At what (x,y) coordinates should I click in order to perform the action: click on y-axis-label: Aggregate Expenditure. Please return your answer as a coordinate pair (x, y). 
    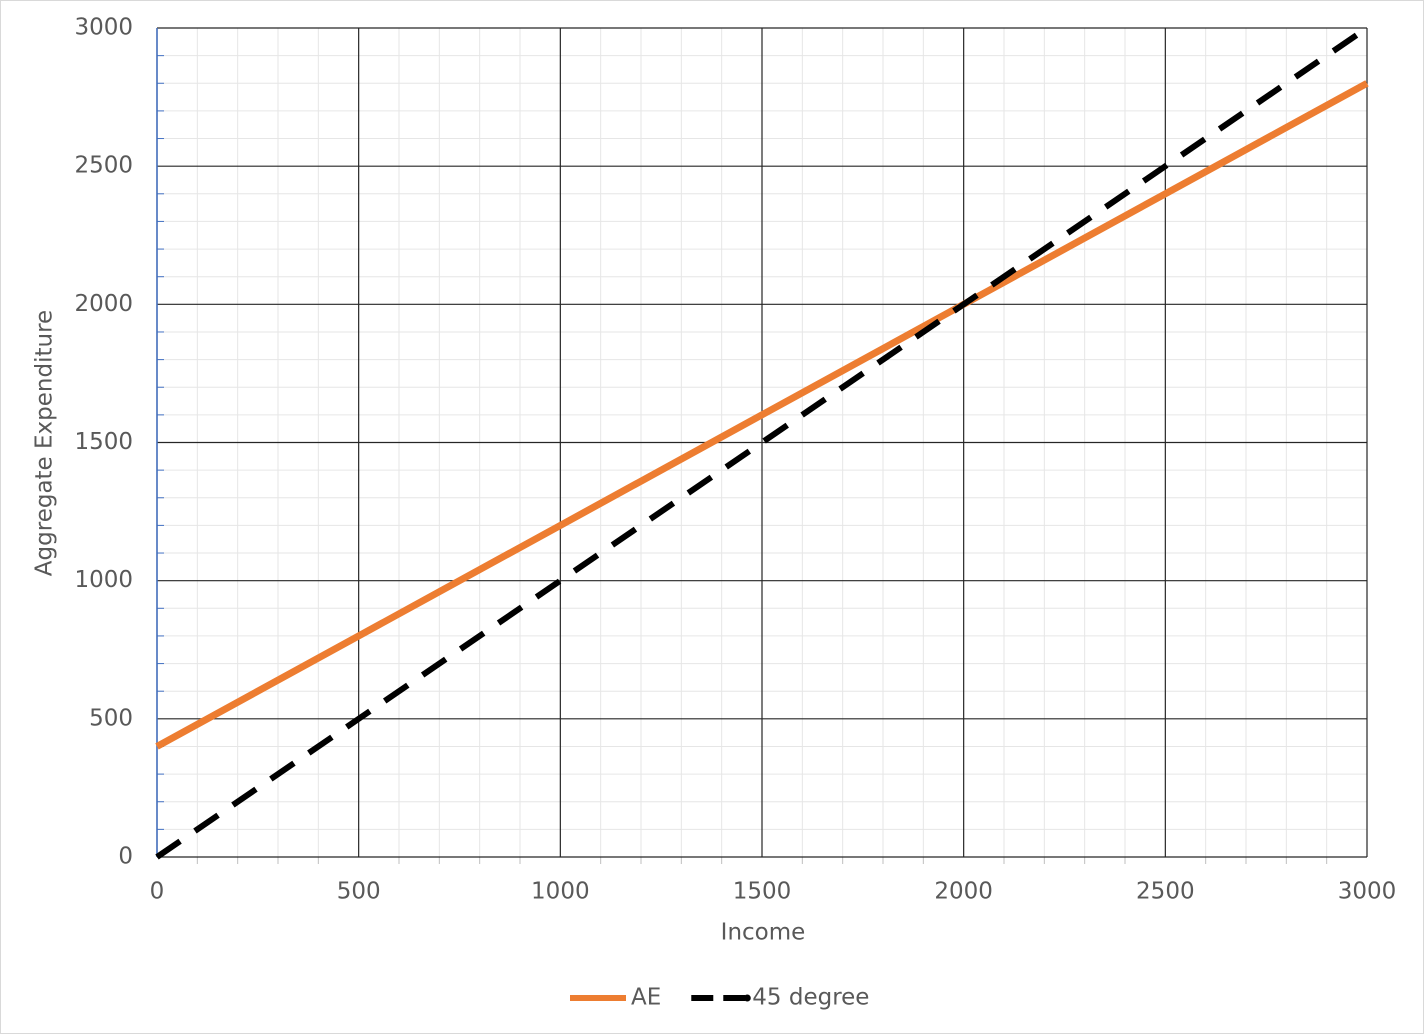
    Looking at the image, I should click on (45, 443).